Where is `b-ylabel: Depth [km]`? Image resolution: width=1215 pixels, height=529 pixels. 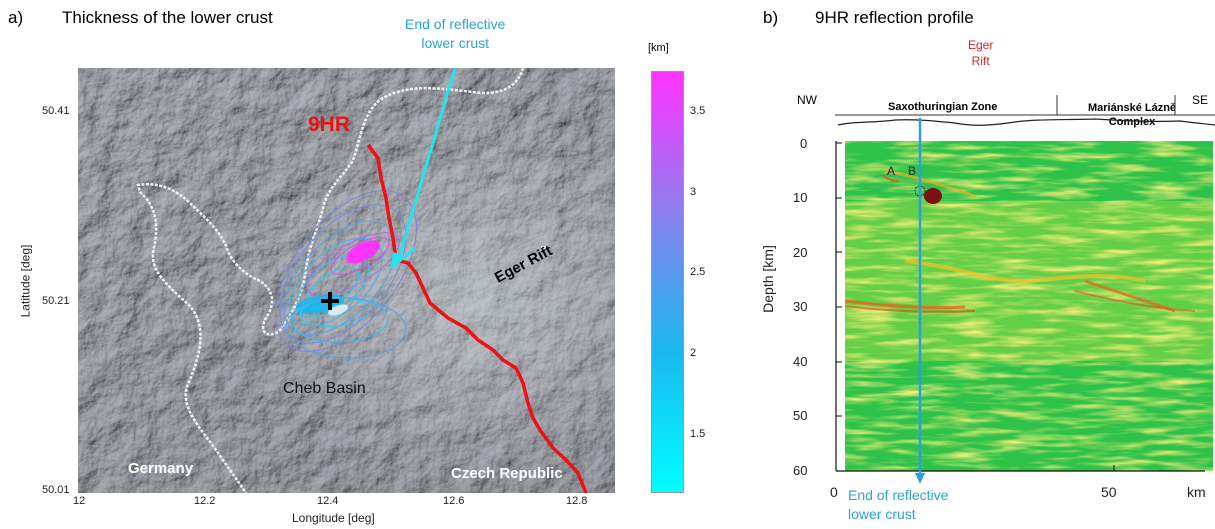
b-ylabel: Depth [km] is located at coordinates (767, 279).